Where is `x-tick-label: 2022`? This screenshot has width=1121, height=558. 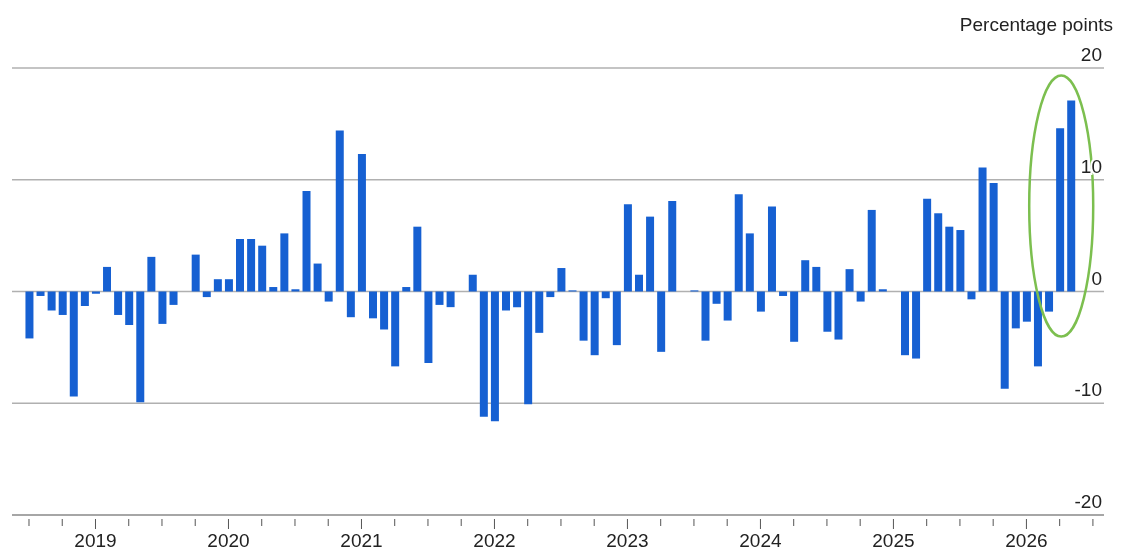
x-tick-label: 2022 is located at coordinates (494, 540).